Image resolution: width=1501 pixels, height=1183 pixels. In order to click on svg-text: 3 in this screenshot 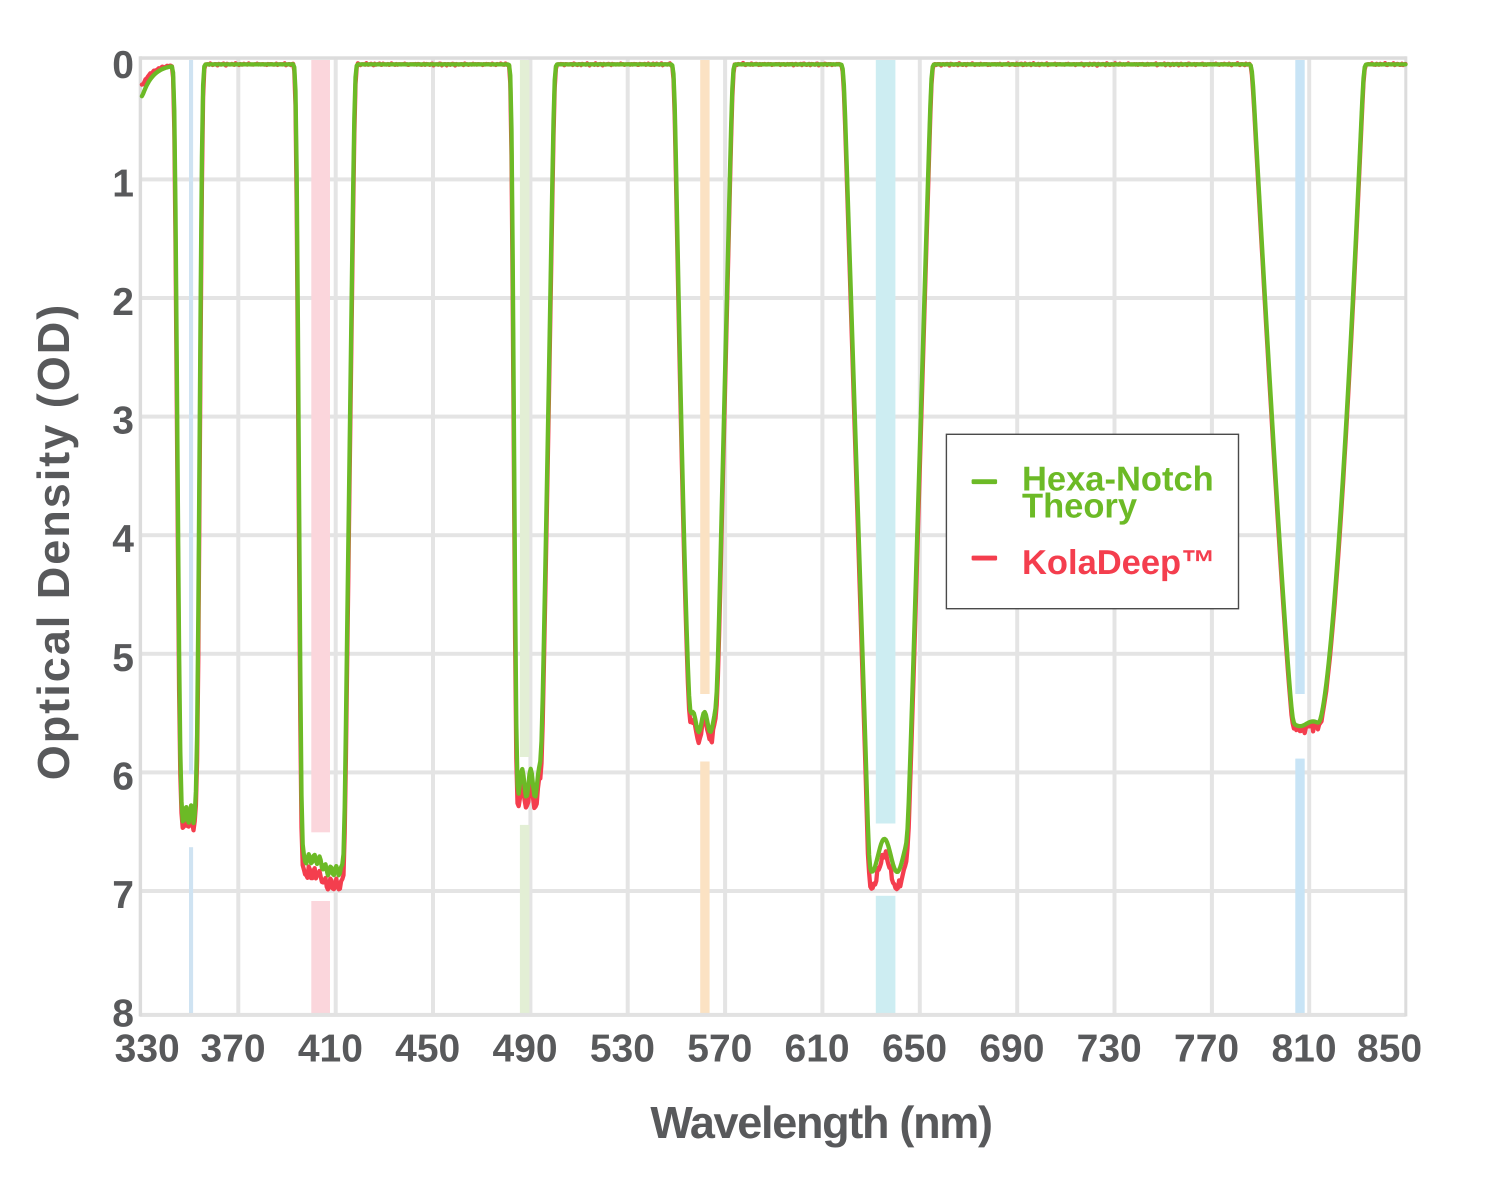, I will do `click(123, 421)`.